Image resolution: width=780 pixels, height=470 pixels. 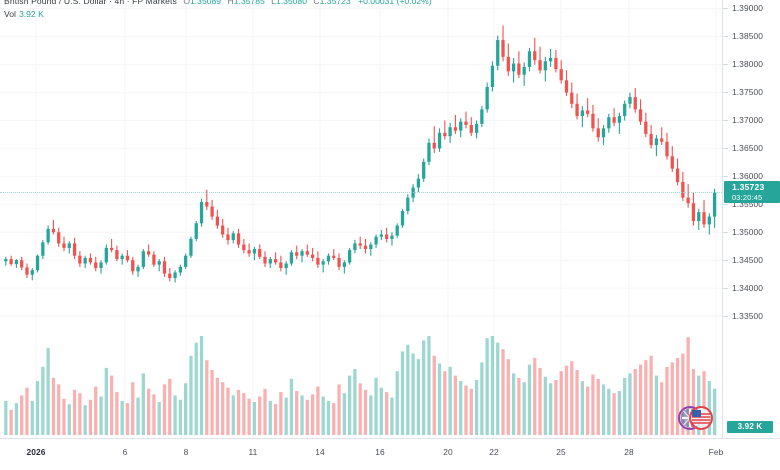 I want to click on time-axis-tick: 25, so click(x=561, y=452).